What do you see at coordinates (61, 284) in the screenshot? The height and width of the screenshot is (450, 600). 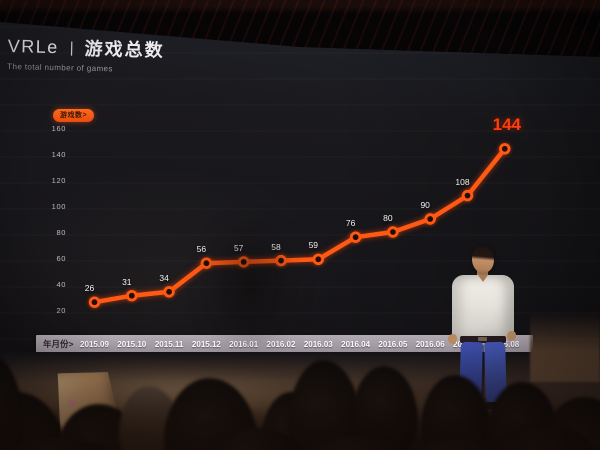 I see `y-axis-tick-label: 40` at bounding box center [61, 284].